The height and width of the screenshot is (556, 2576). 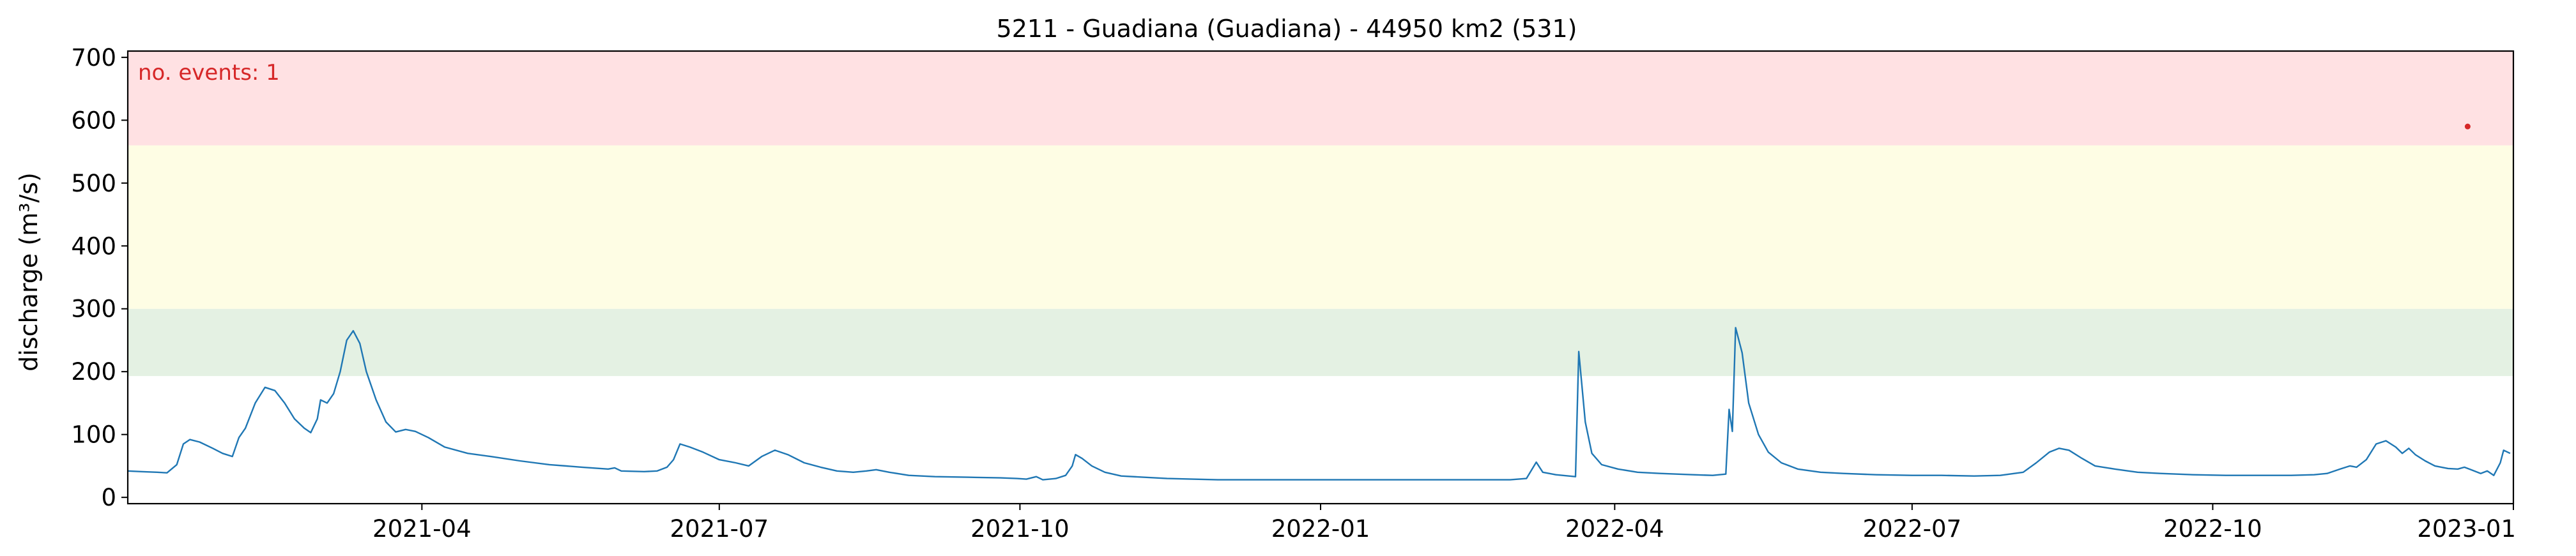 What do you see at coordinates (719, 529) in the screenshot?
I see `x-tick-label: 2021-07` at bounding box center [719, 529].